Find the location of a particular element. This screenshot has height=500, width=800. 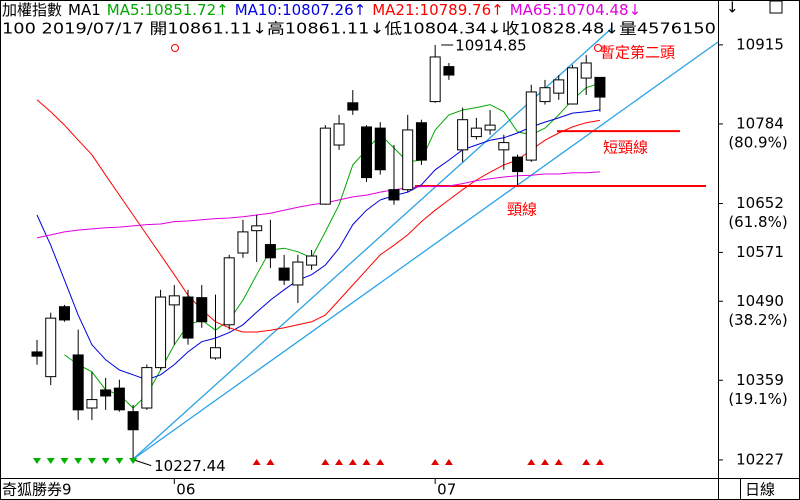

corner-arrow: ↓ is located at coordinates (732, 8).